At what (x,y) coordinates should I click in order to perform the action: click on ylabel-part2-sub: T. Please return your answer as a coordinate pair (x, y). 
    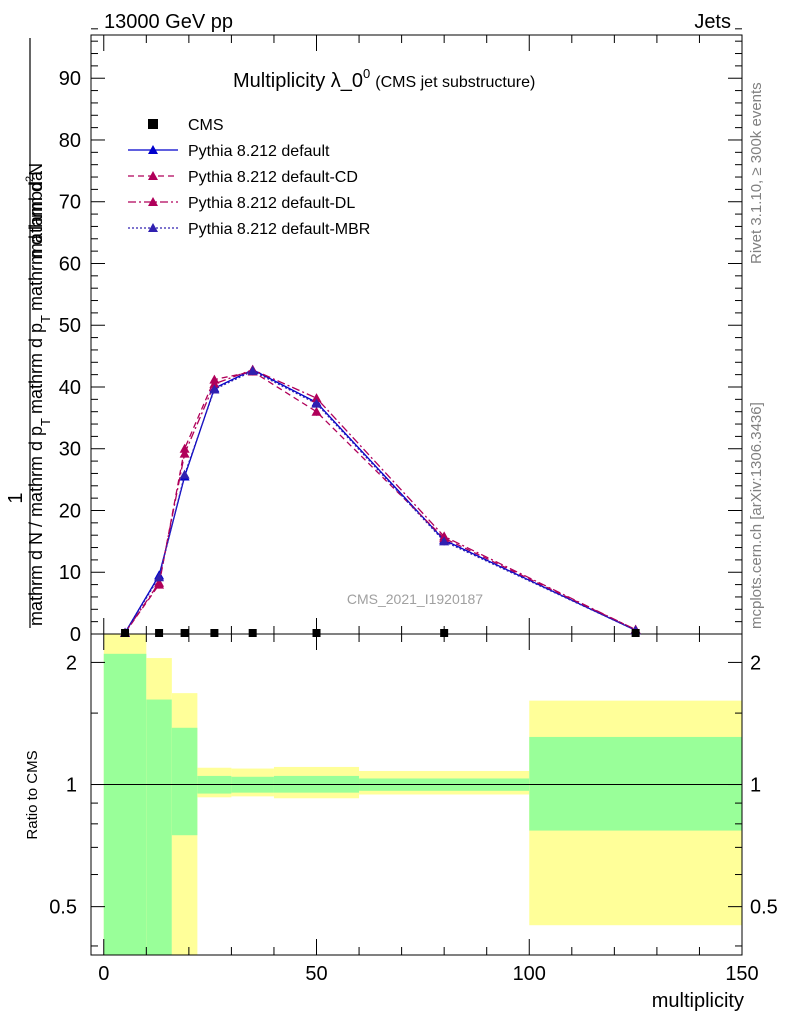
    Looking at the image, I should click on (45, 319).